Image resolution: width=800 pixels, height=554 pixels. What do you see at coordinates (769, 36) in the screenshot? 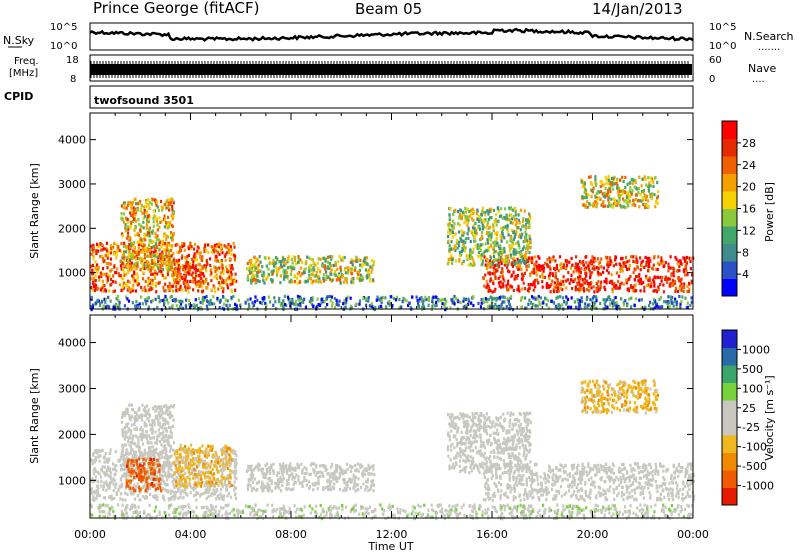
I see `nsearch-label: N.Search` at bounding box center [769, 36].